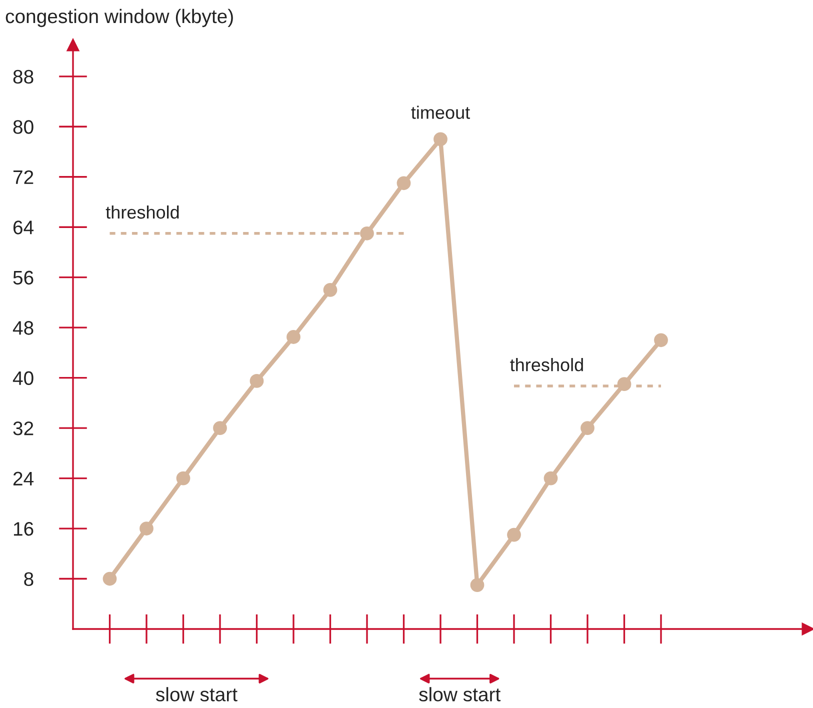  Describe the element at coordinates (119, 18) in the screenshot. I see `y-axis-title: congestion window (kbyte)` at that location.